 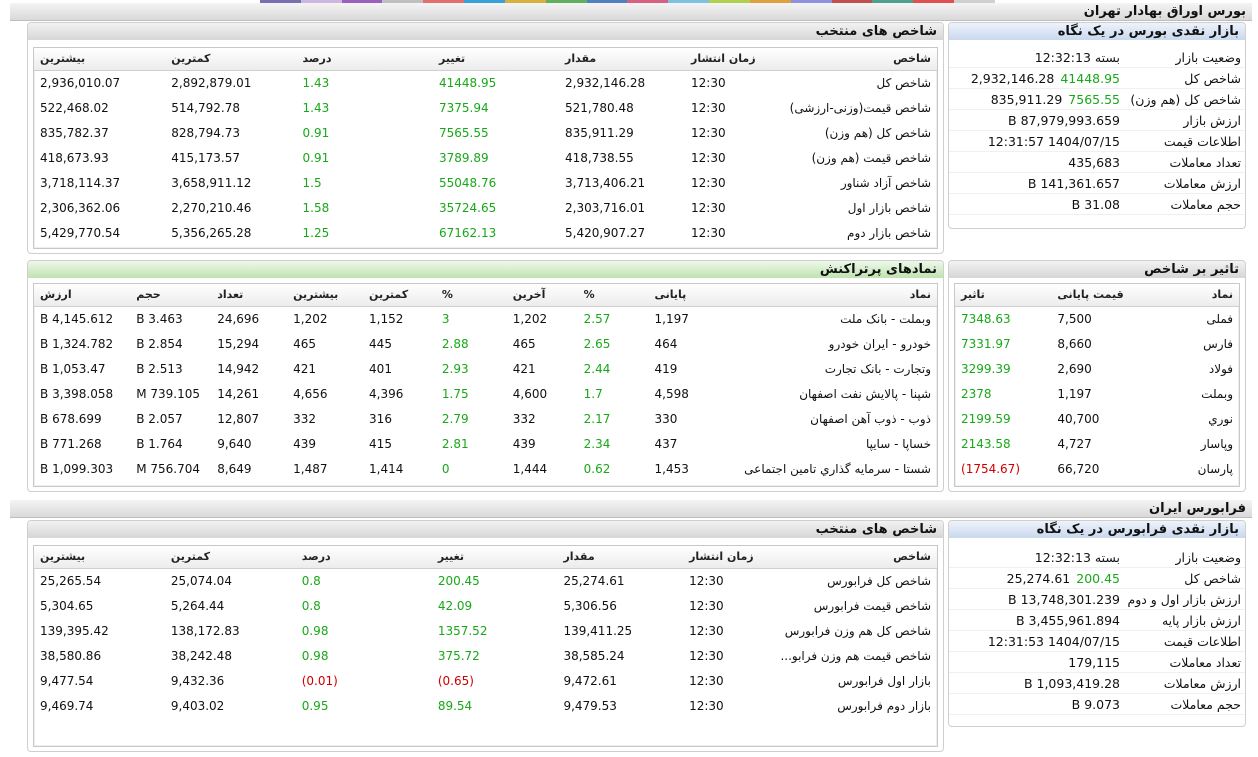 What do you see at coordinates (872, 605) in the screenshot?
I see `row-label-cell: شاخص قیمت فرابورس` at bounding box center [872, 605].